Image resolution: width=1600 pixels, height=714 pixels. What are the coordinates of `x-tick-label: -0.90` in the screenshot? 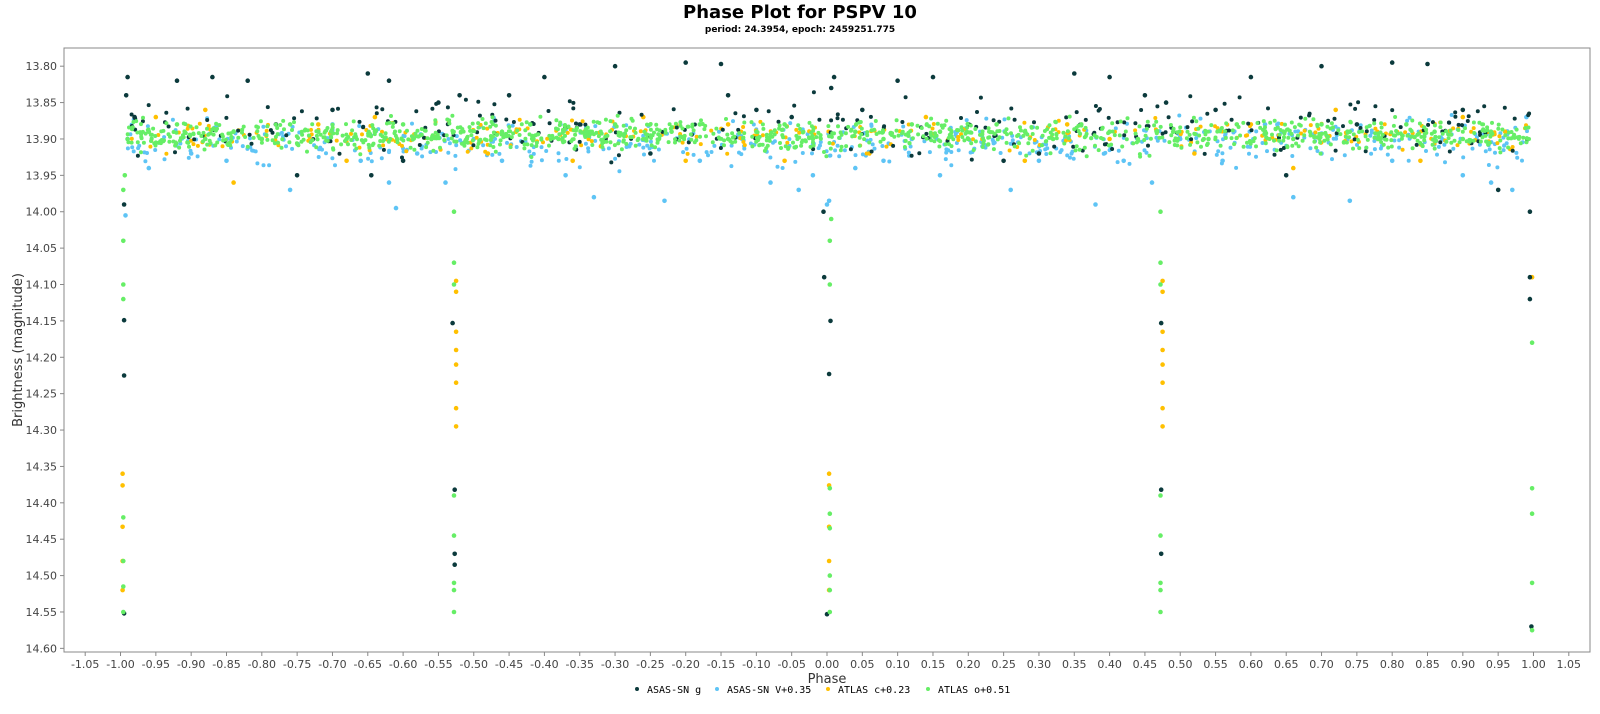 It's located at (191, 664).